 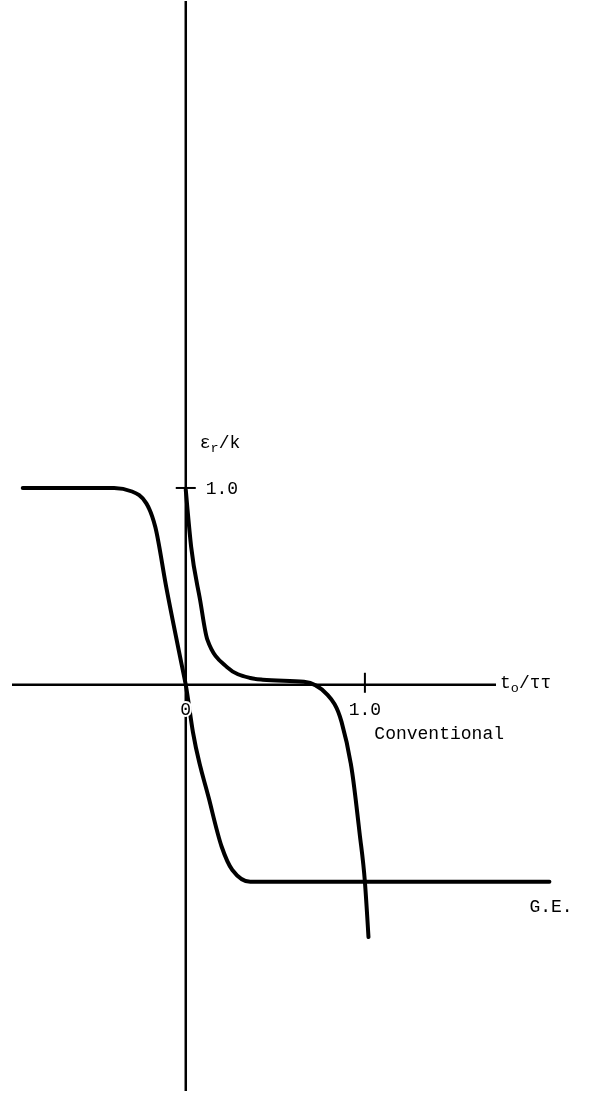 What do you see at coordinates (526, 684) in the screenshot?
I see `x-axis-title: t$_{o}$/ττ` at bounding box center [526, 684].